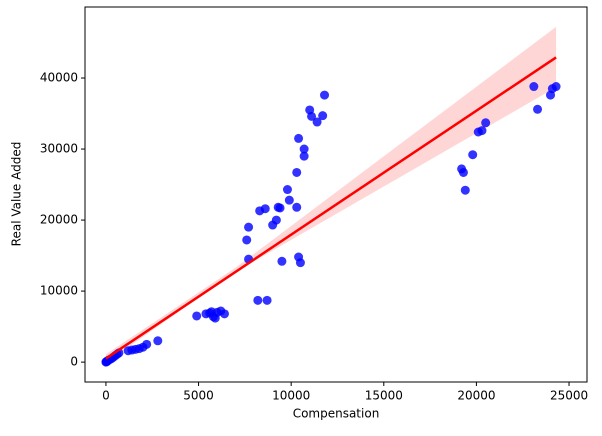 The height and width of the screenshot is (436, 602). Describe the element at coordinates (59, 78) in the screenshot. I see `y-tick-label: 40000` at that location.